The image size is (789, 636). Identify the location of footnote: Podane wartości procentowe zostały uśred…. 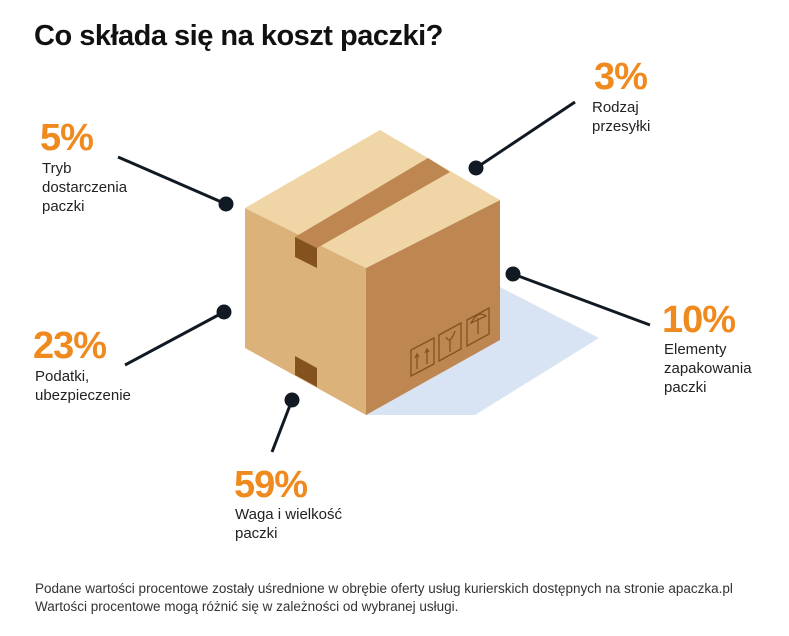
(384, 598).